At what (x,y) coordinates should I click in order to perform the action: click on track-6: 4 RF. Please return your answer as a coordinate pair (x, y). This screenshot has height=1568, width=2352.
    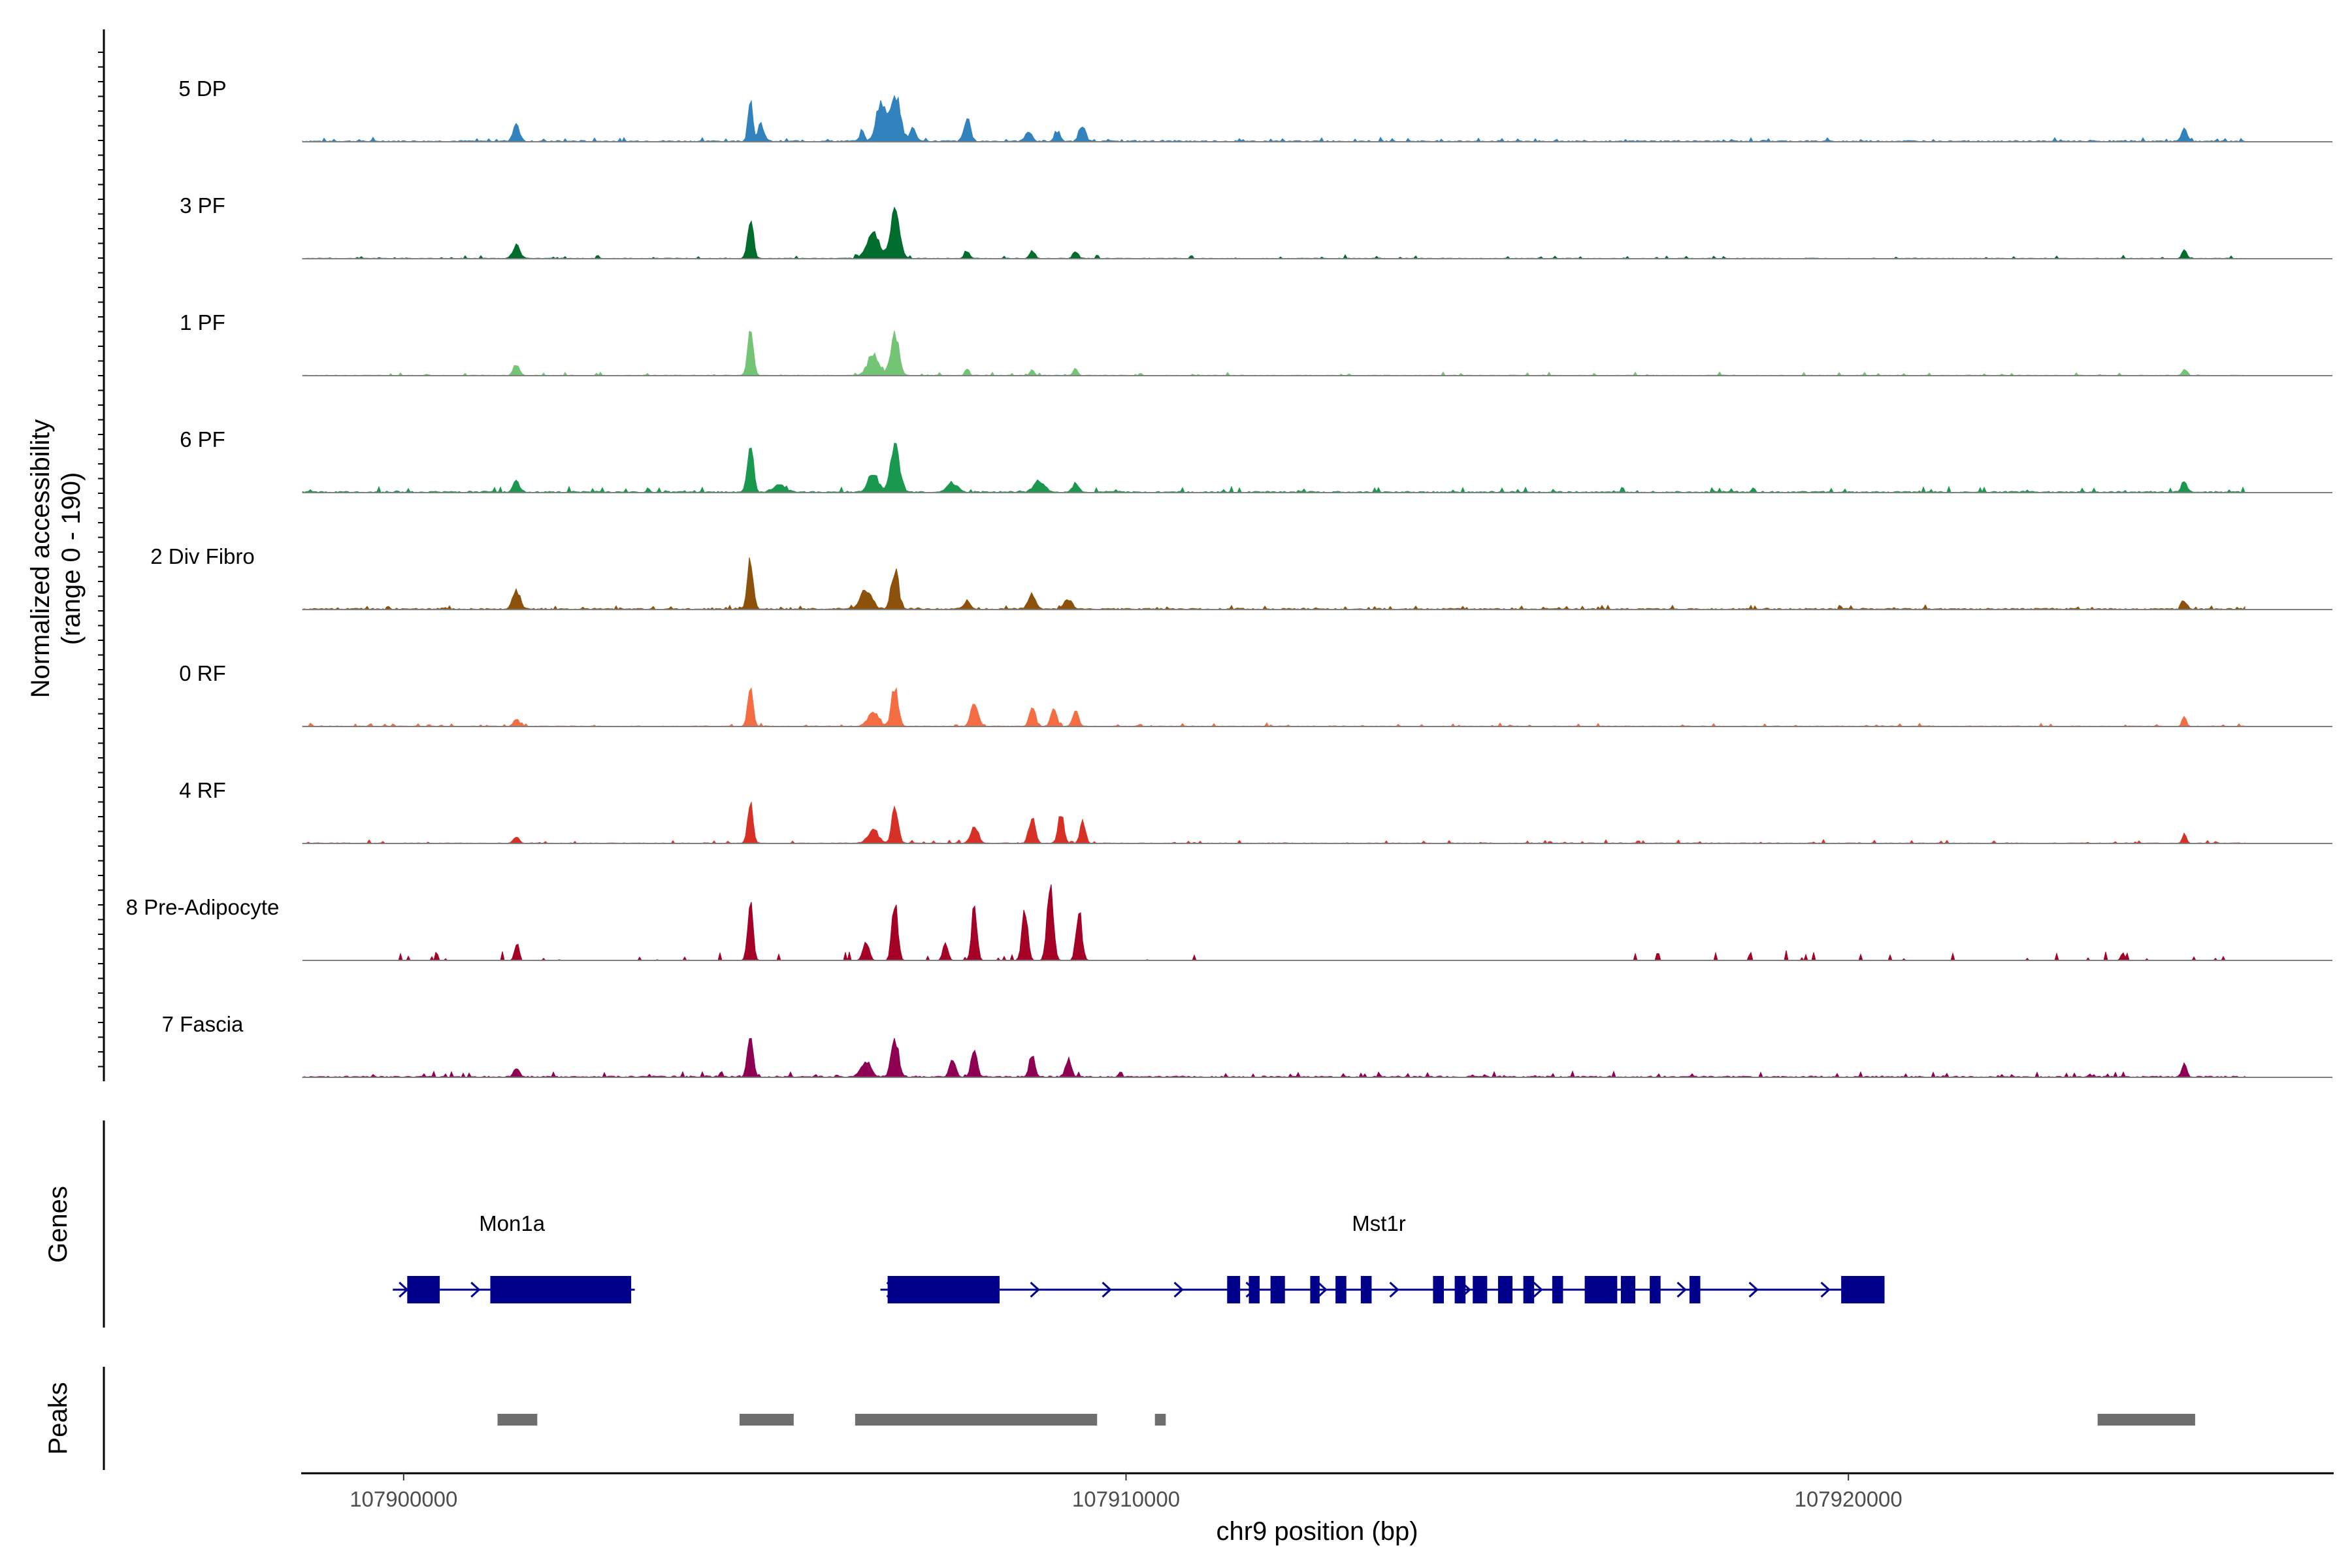
    Looking at the image, I should click on (1255, 811).